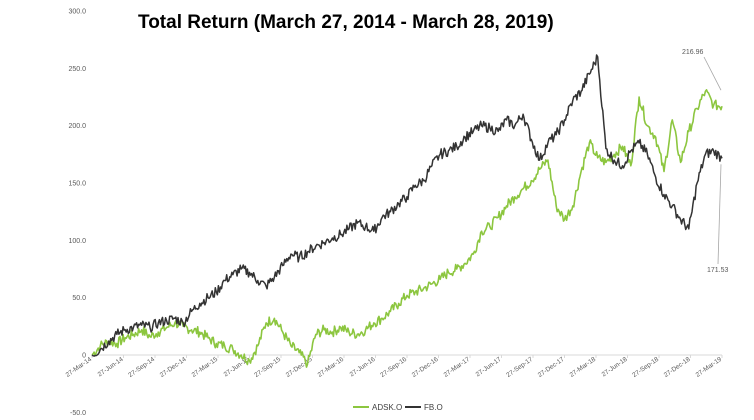 The image size is (754, 420). I want to click on y-axis: -50.0 0 50.0 100.0 150.0 200.0 250.0 300.0, so click(77, 213).